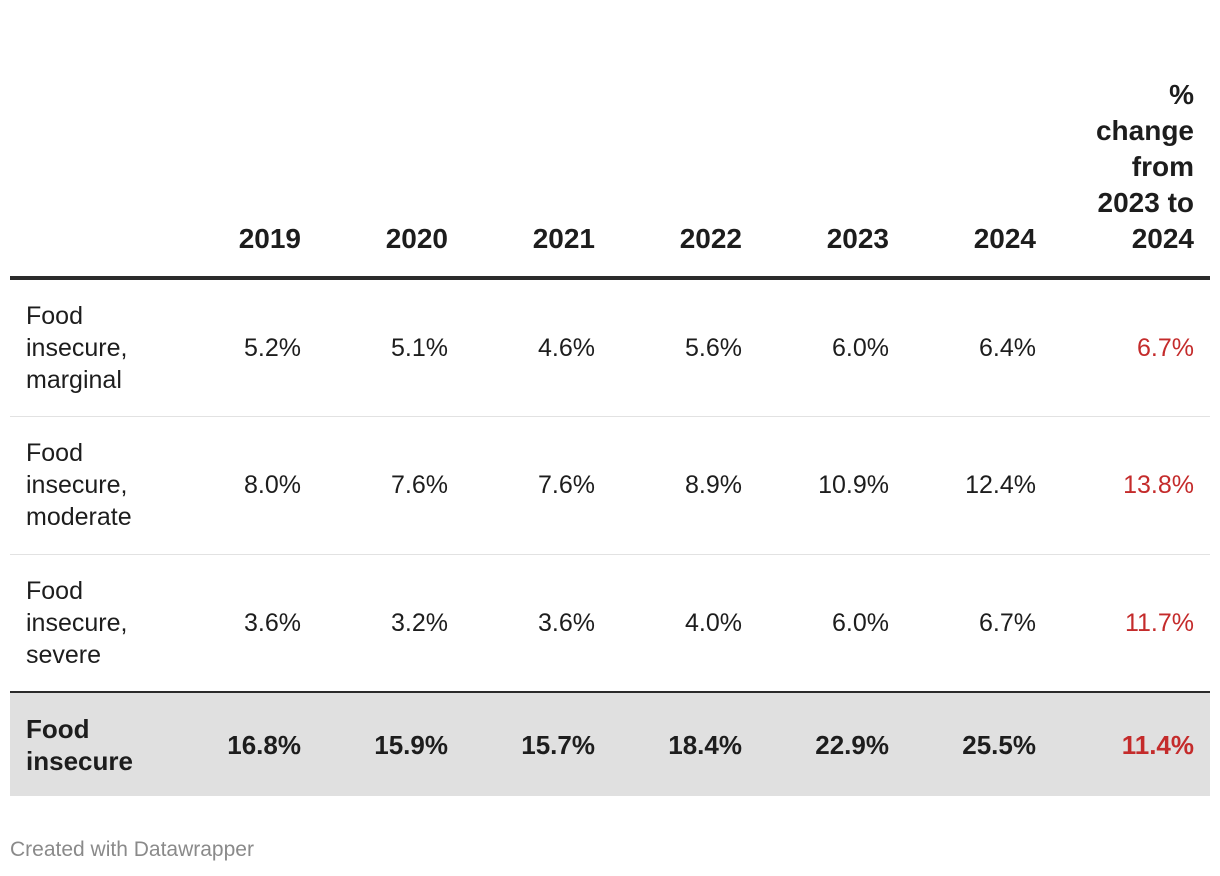 Image resolution: width=1220 pixels, height=876 pixels. What do you see at coordinates (684, 744) in the screenshot?
I see `table-cell-total: 18.4%` at bounding box center [684, 744].